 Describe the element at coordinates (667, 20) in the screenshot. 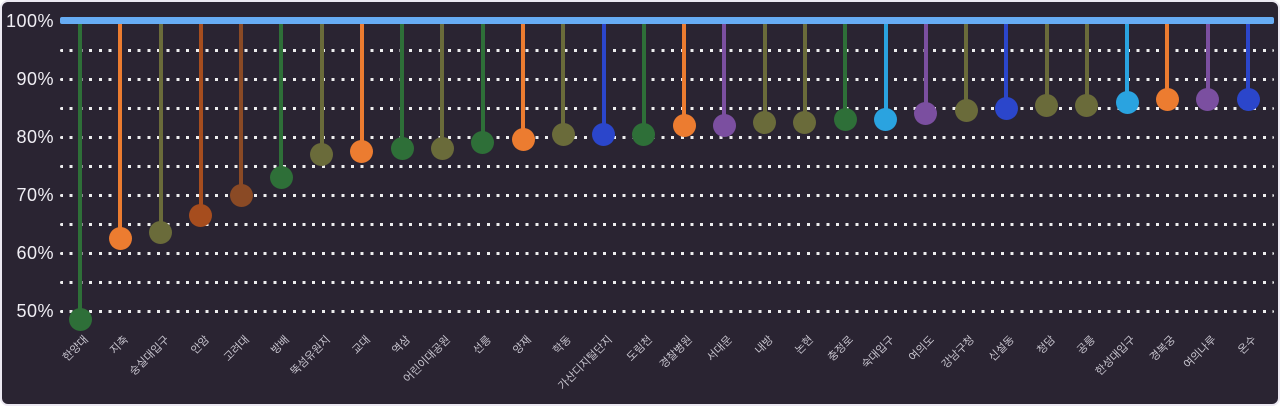

I see `baseline-bar` at that location.